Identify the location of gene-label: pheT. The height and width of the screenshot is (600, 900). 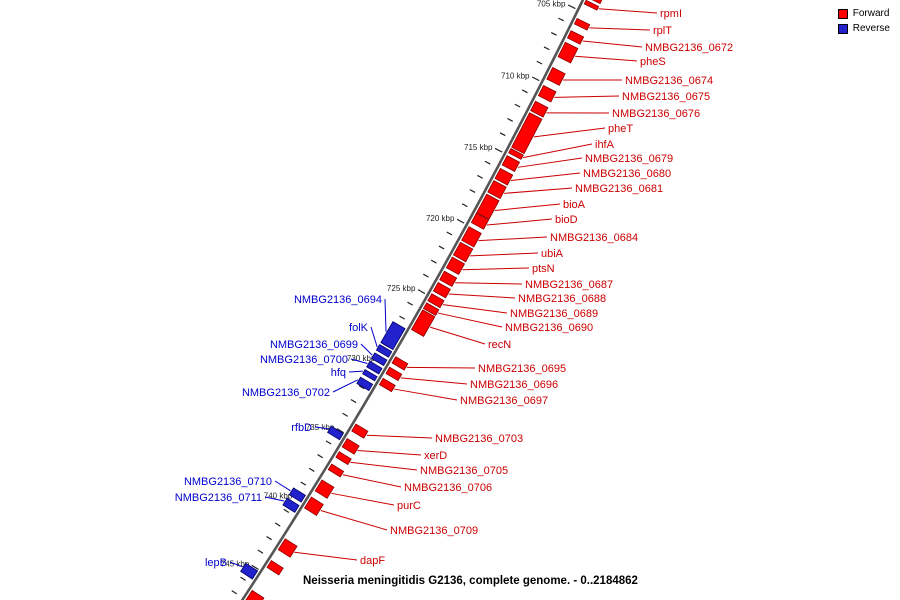
(620, 129).